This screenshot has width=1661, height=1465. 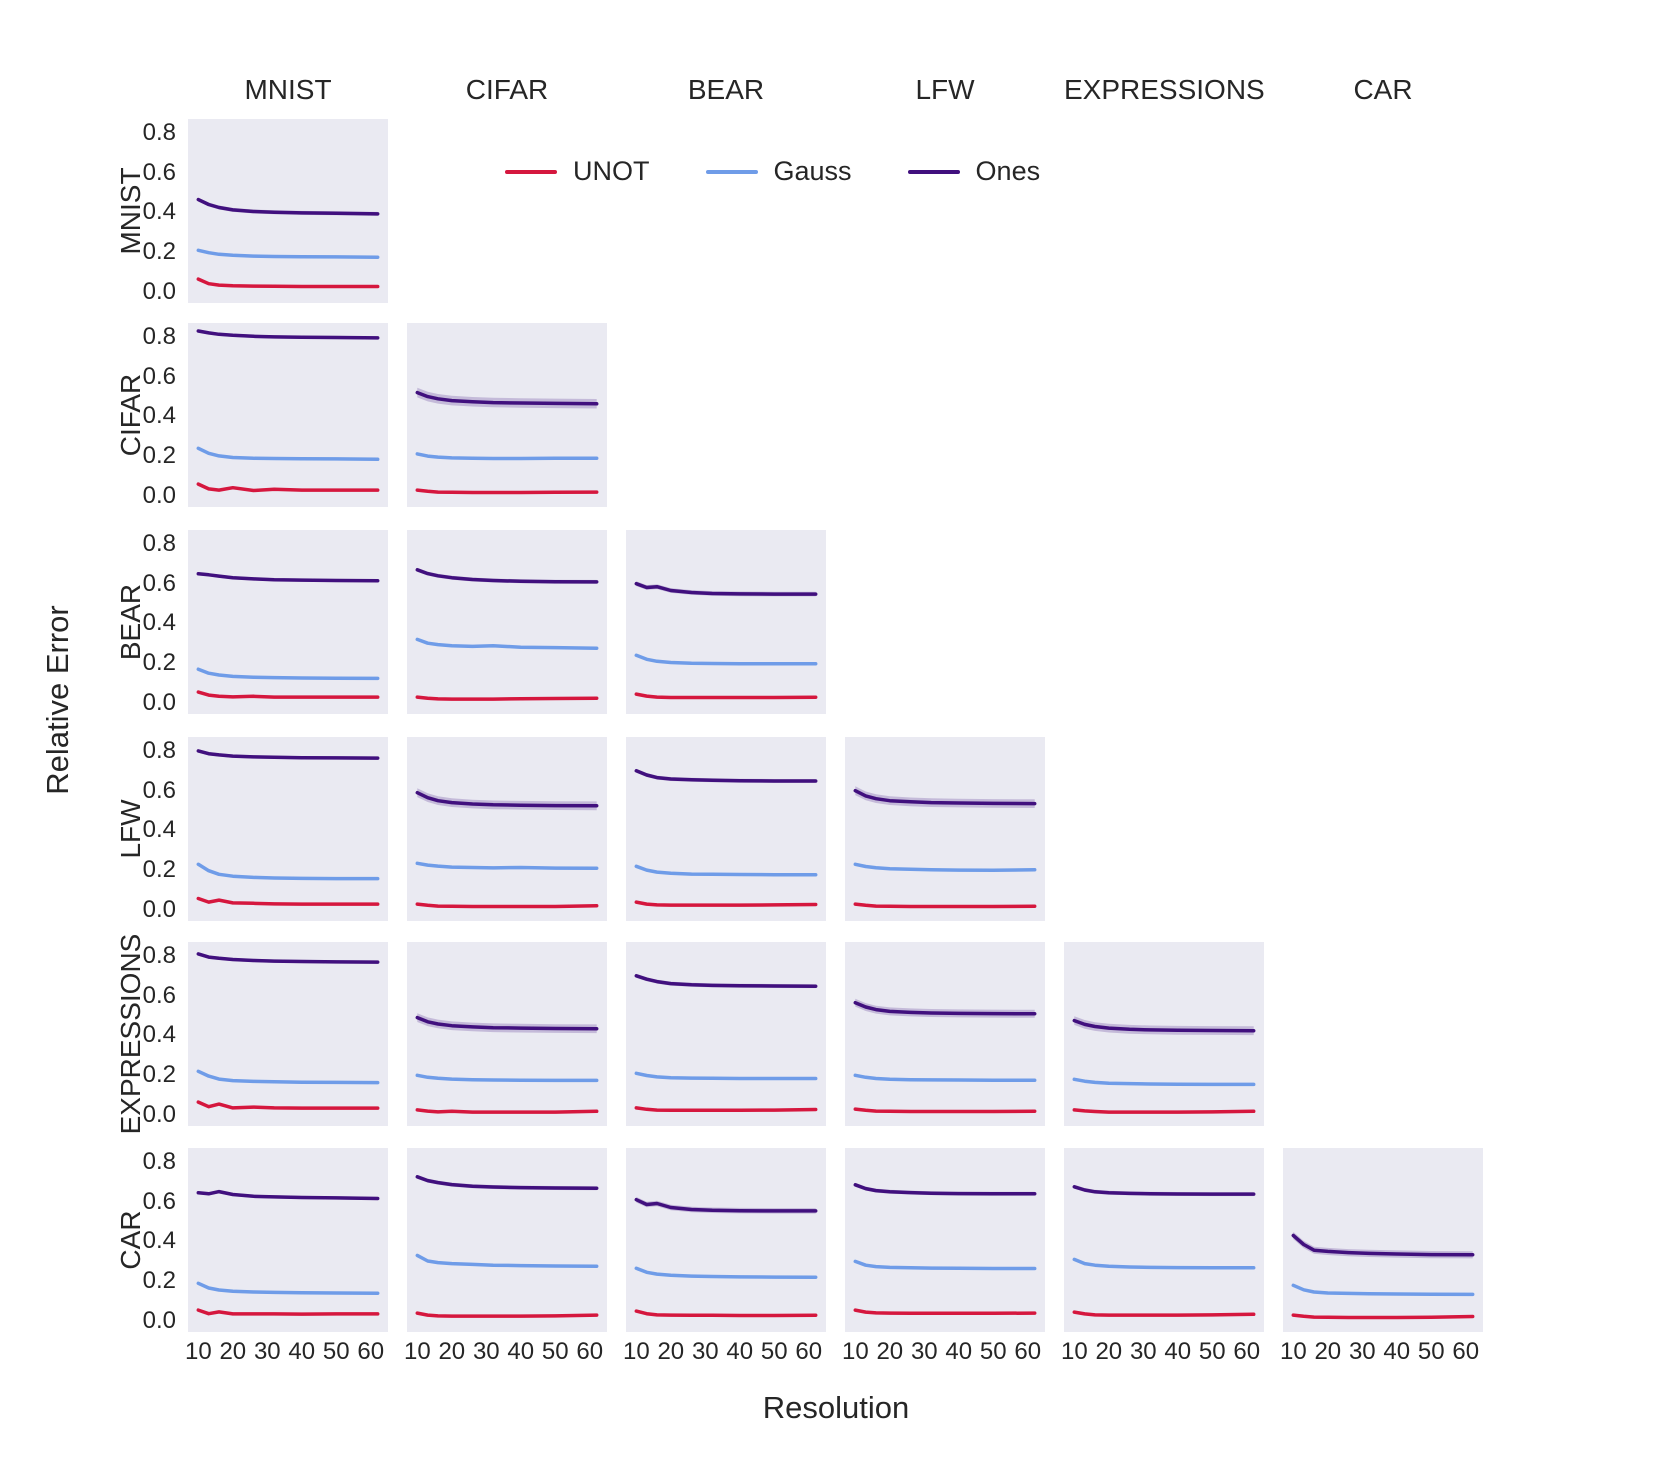 I want to click on subplot-car-lfw, so click(x=945, y=1240).